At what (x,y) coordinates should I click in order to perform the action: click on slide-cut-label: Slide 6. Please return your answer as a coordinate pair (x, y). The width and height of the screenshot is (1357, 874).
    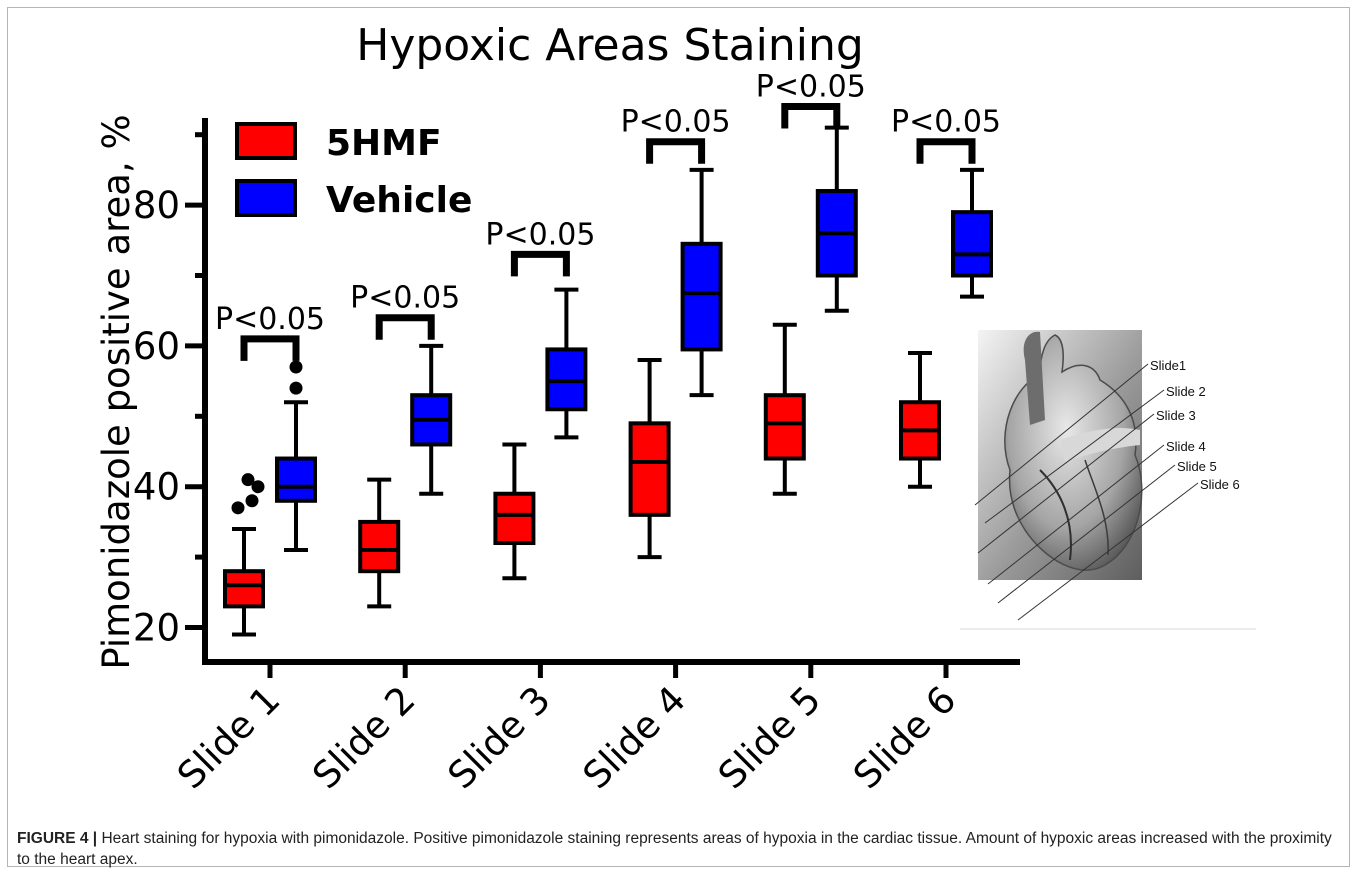
    Looking at the image, I should click on (1220, 484).